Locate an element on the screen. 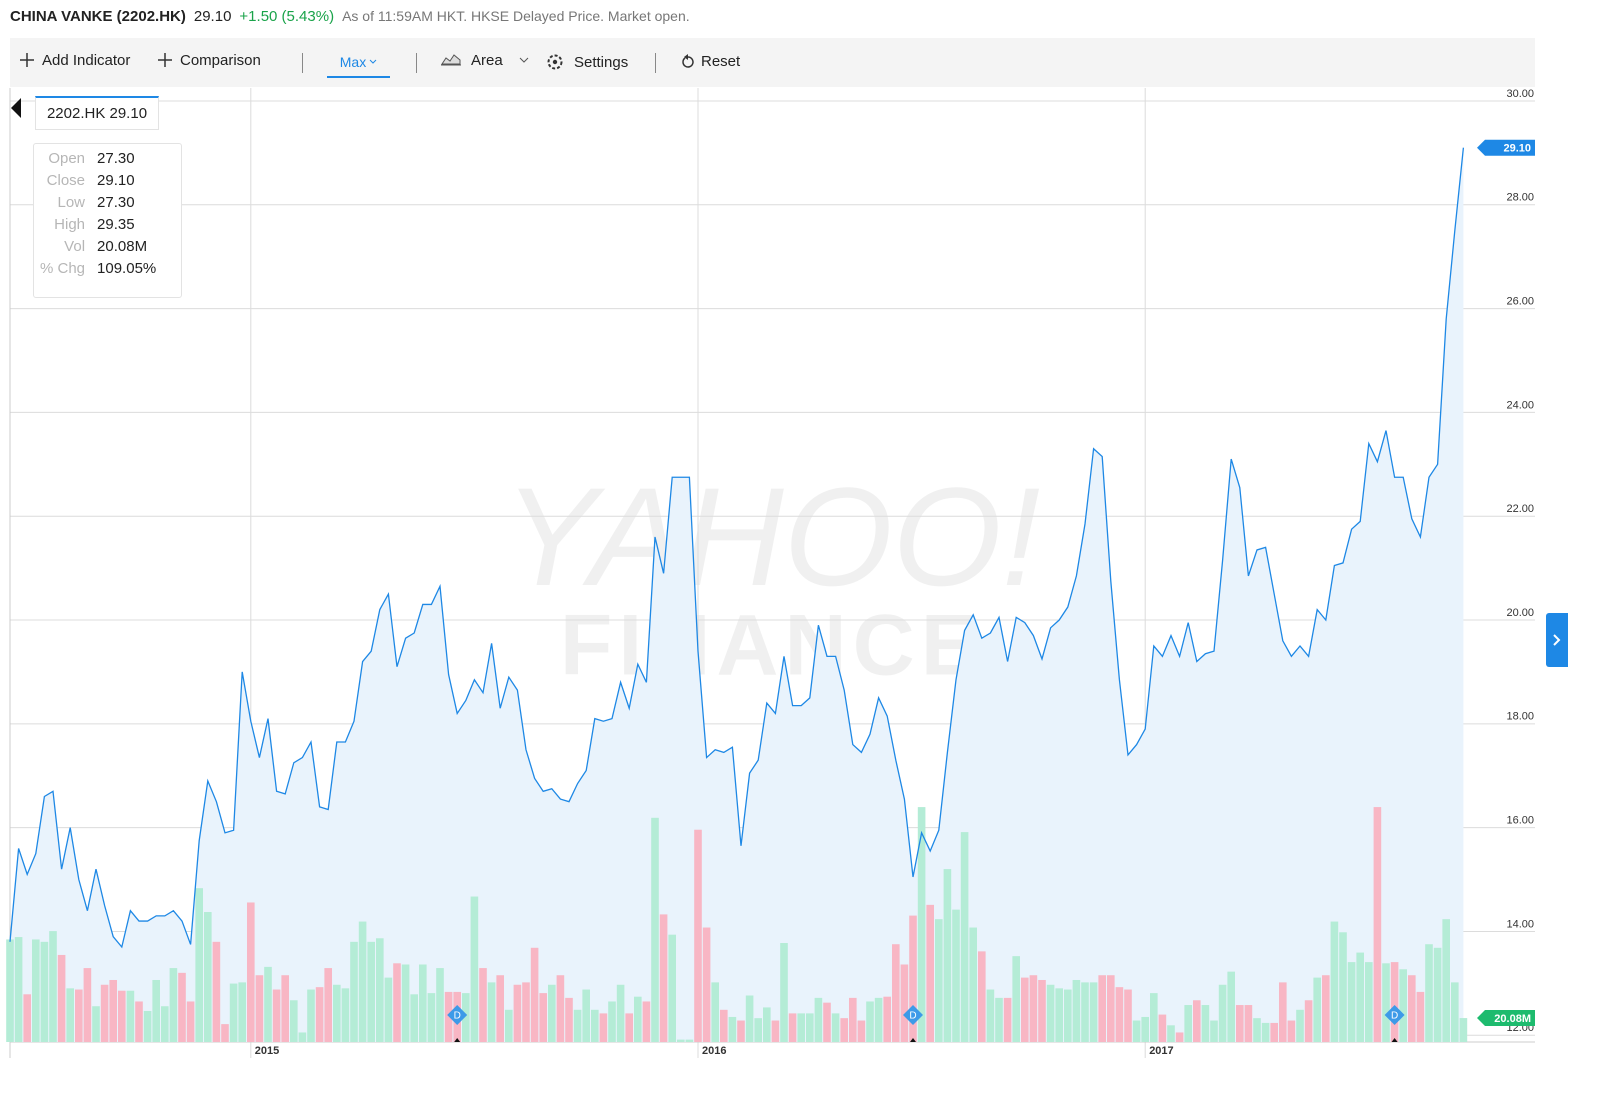 This screenshot has width=1600, height=1117. settings-button: Settings is located at coordinates (587, 62).